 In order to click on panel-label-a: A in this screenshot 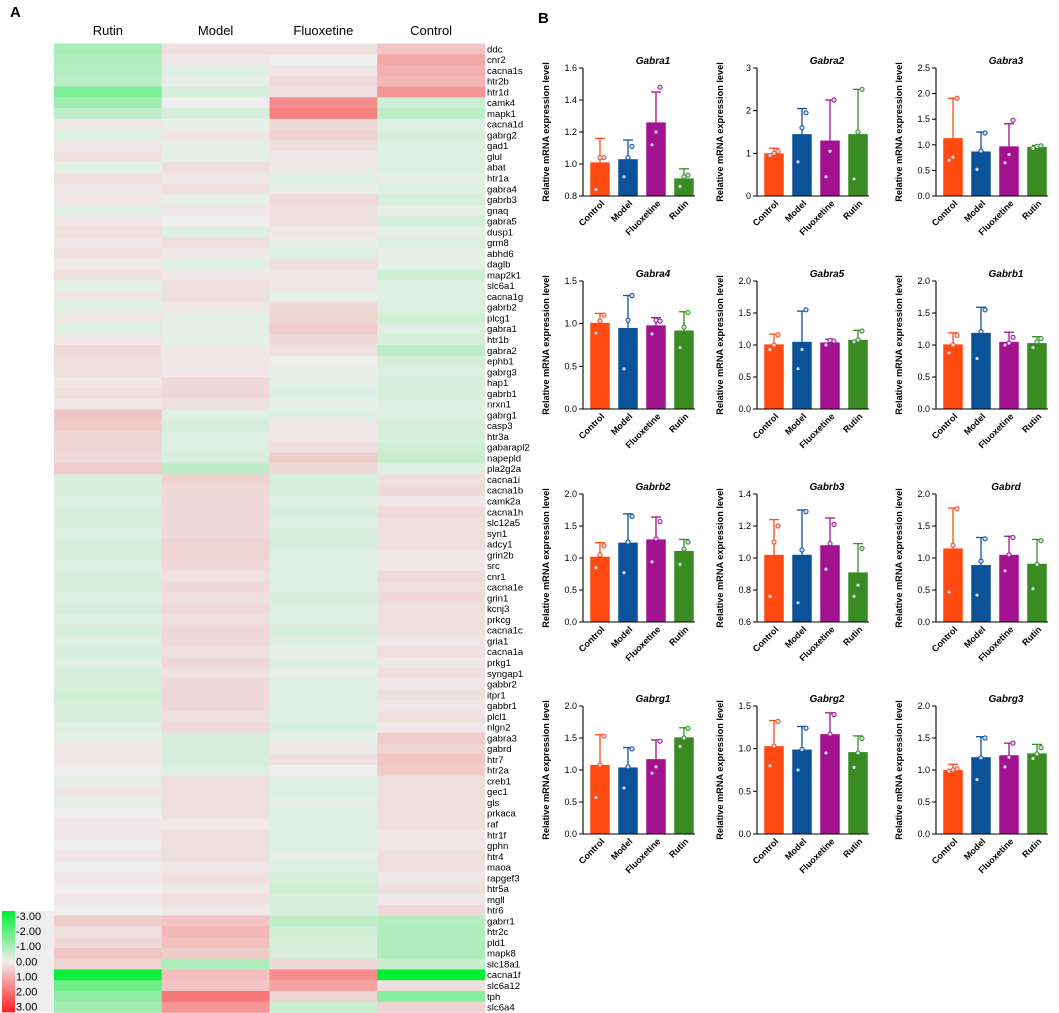, I will do `click(15, 12)`.